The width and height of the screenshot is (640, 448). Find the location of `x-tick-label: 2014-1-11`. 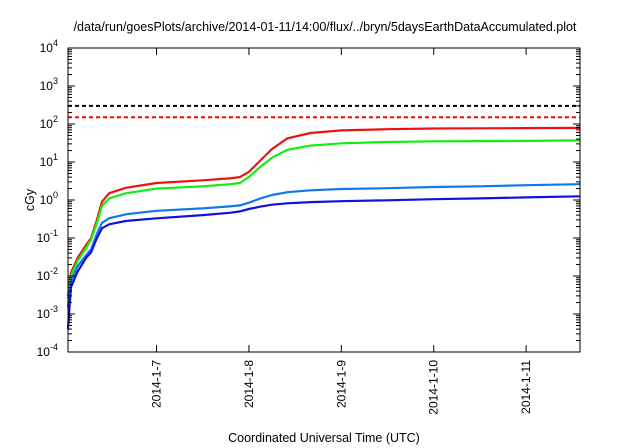

x-tick-label: 2014-1-11 is located at coordinates (526, 387).